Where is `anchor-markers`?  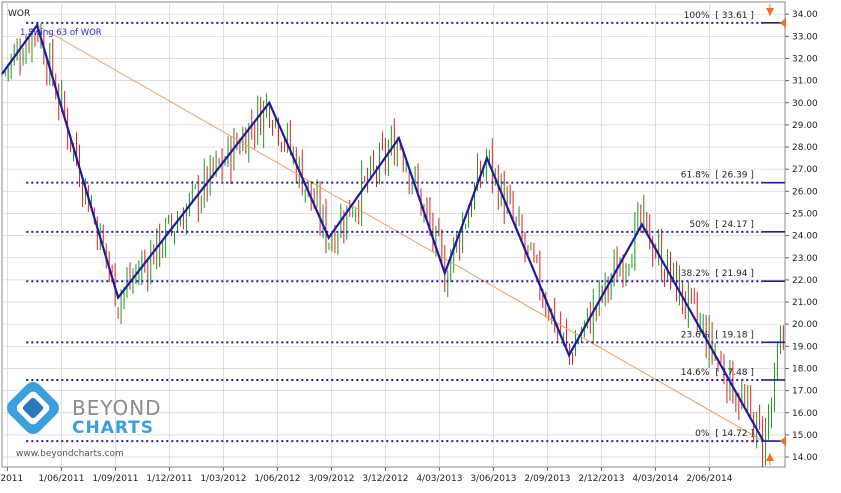 anchor-markers is located at coordinates (776, 234).